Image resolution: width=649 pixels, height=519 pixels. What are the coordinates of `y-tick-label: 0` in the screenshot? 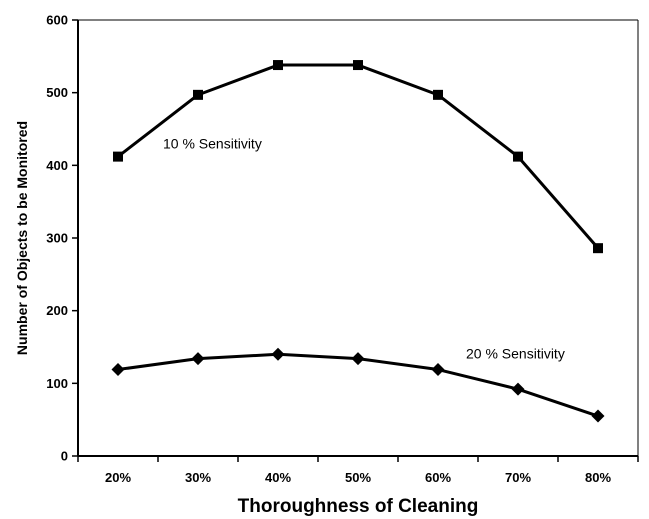 It's located at (64, 456).